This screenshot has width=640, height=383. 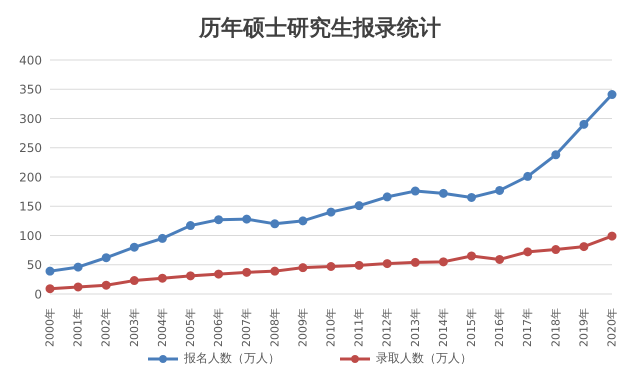 What do you see at coordinates (106, 327) in the screenshot?
I see `x-tick-label: 2002年` at bounding box center [106, 327].